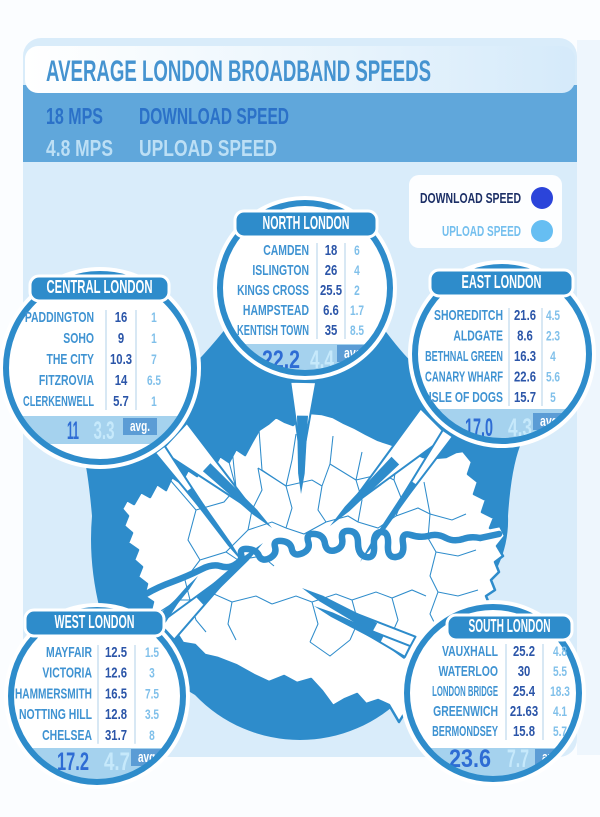 This screenshot has width=600, height=817. I want to click on svg-text: CLERKENWELL, so click(58, 401).